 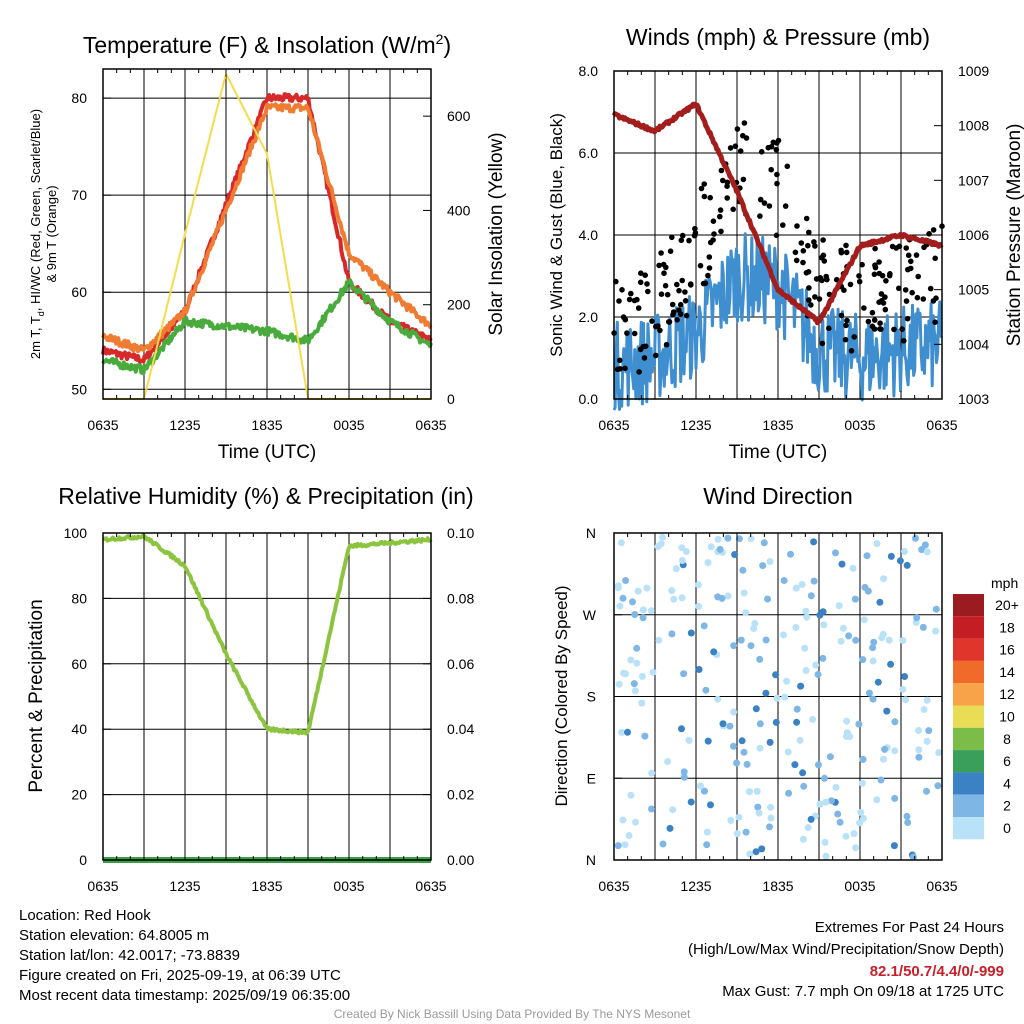 I want to click on colorbar-label: 20+, so click(x=1007, y=605).